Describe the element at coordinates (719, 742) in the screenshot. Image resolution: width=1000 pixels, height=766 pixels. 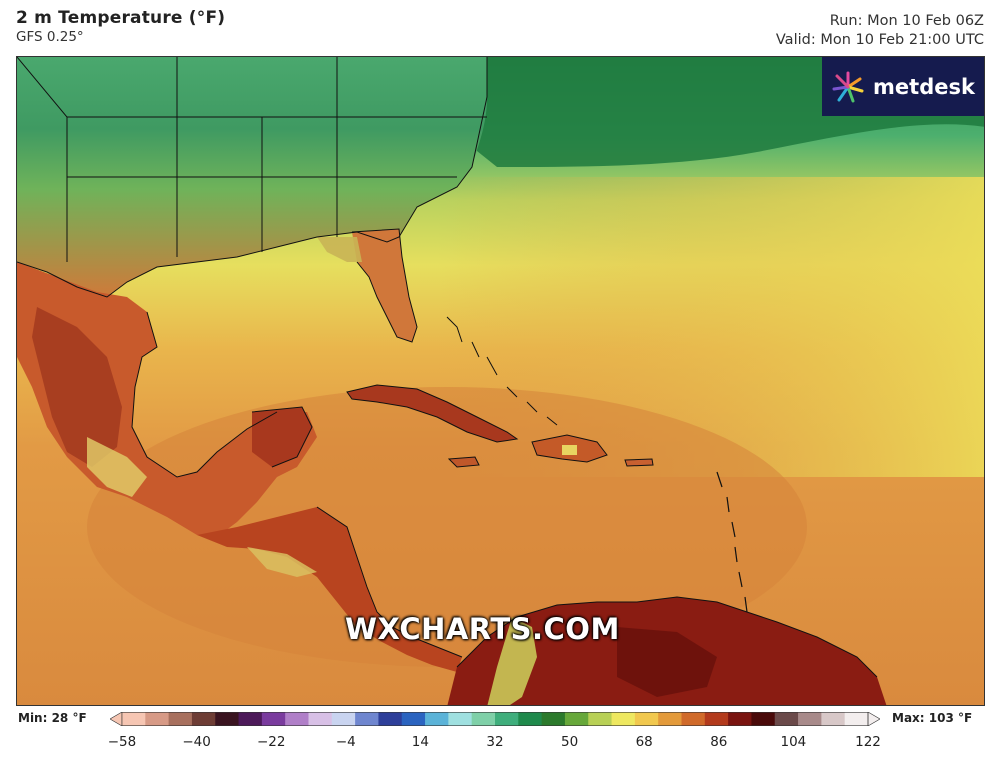
I see `colorbar-tick-label: 86` at that location.